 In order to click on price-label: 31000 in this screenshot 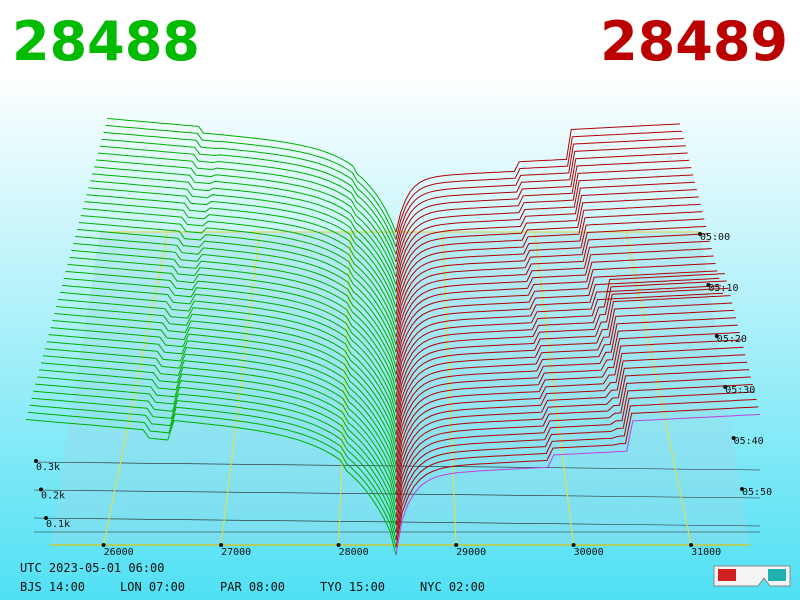, I will do `click(706, 552)`.